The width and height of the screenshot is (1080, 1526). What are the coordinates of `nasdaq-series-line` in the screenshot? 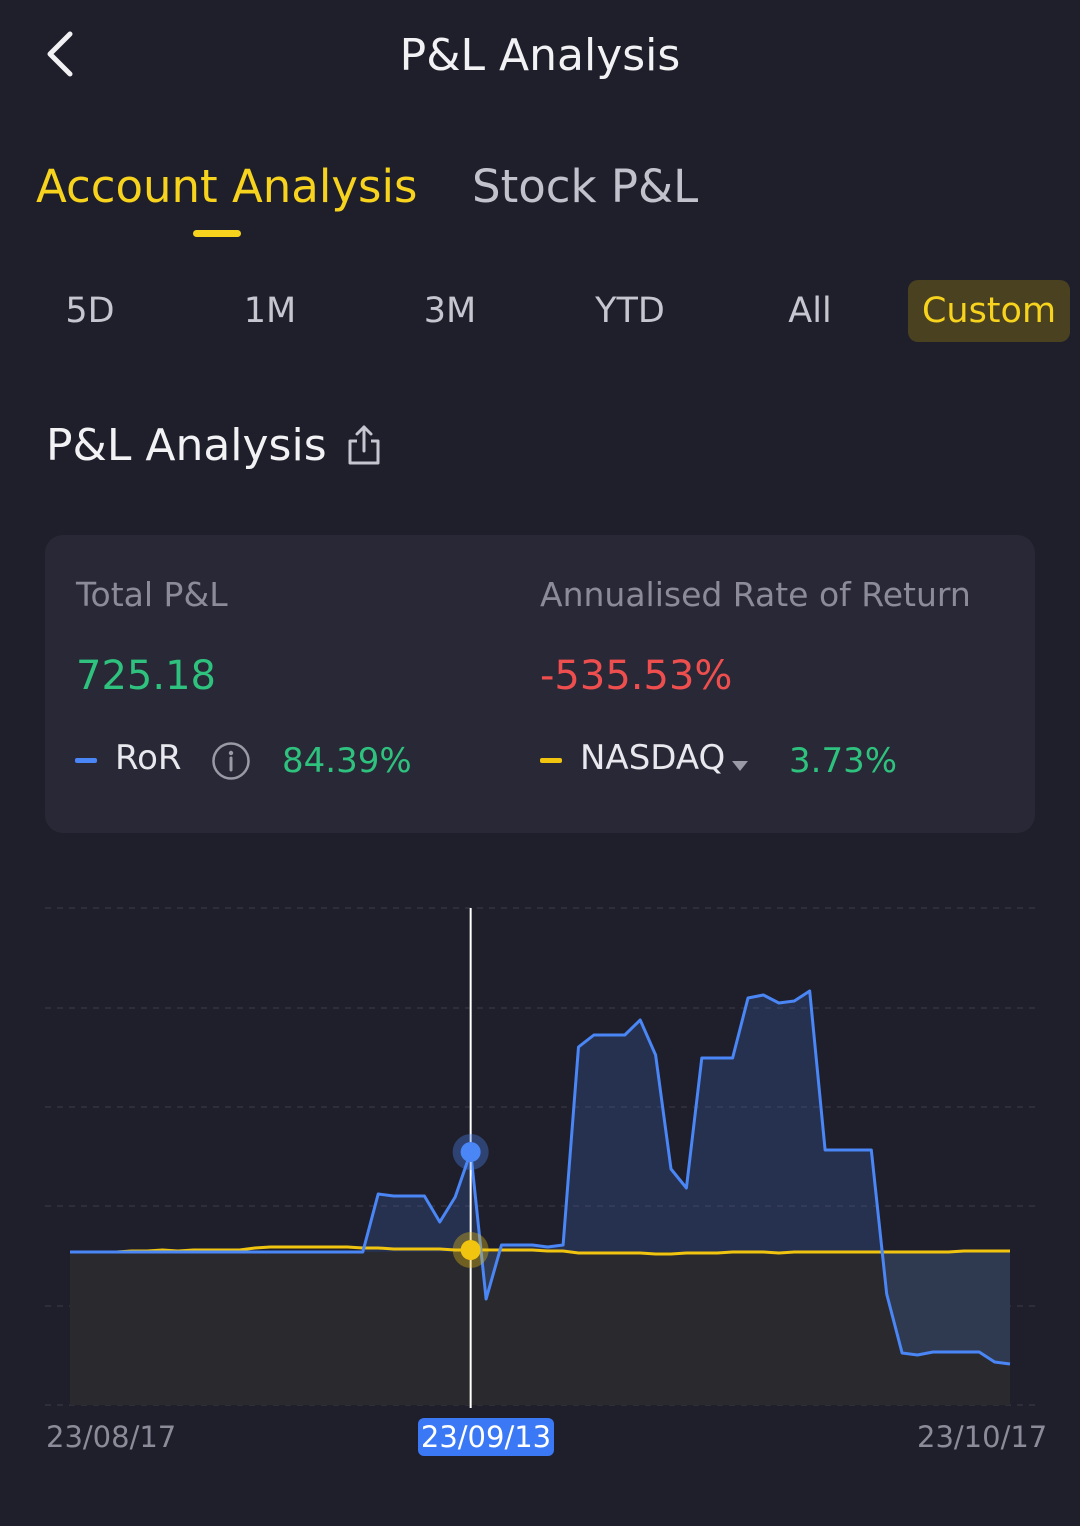 It's located at (540, 1250).